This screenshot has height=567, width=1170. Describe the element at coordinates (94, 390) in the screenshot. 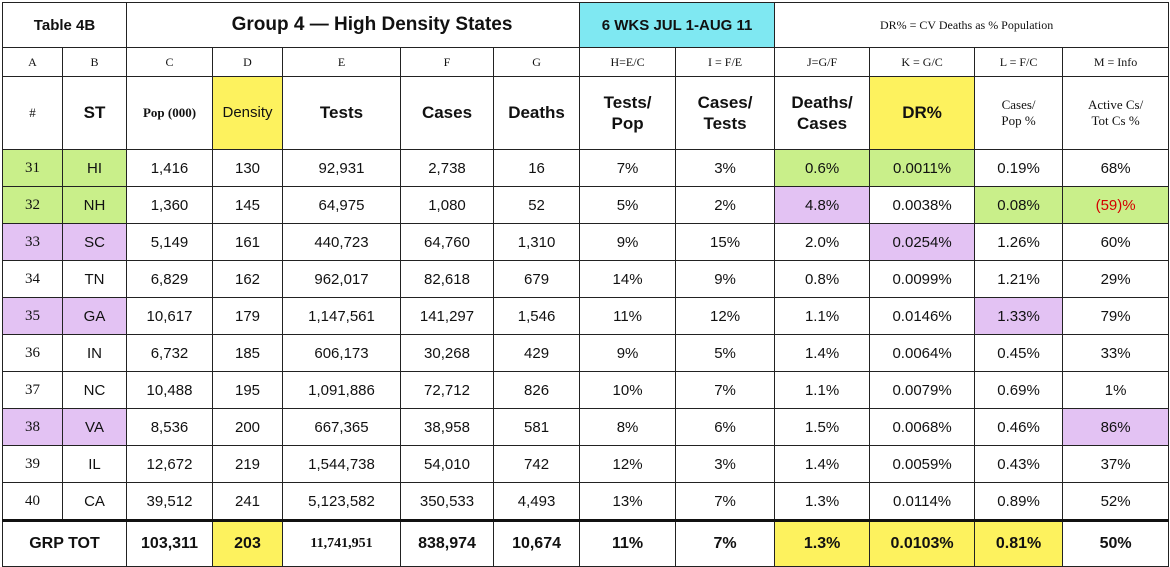

I see `state-code: NC` at that location.